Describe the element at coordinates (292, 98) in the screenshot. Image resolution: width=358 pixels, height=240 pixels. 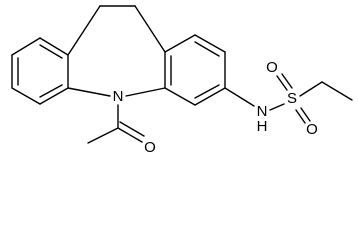
I see `atom-label: S` at that location.